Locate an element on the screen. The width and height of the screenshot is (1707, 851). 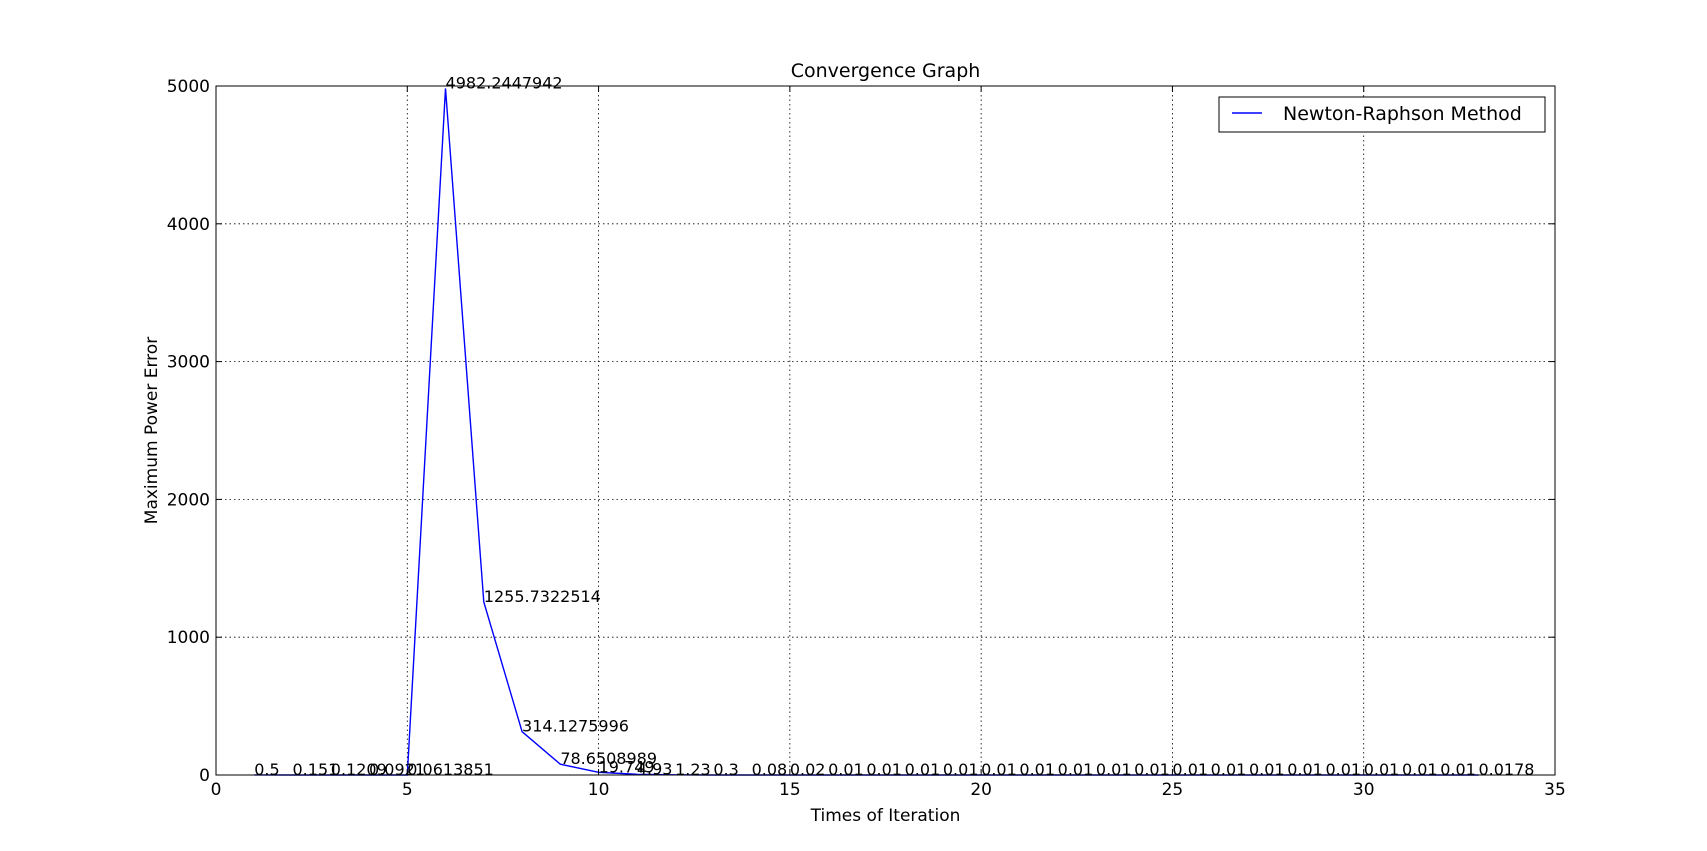
x-tick-label: 35 is located at coordinates (1555, 790).